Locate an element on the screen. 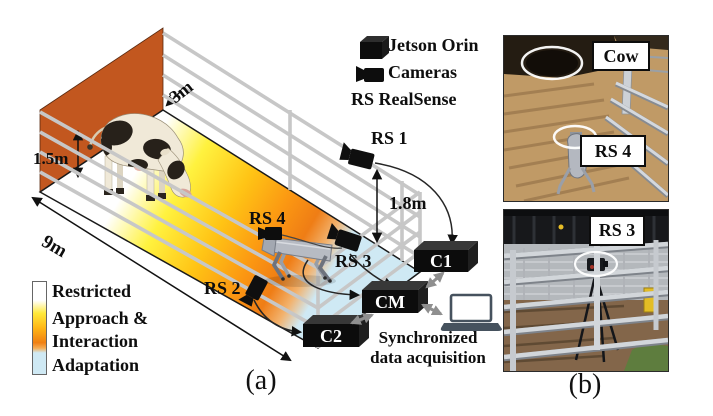 The image size is (713, 416). grass-patch is located at coordinates (646, 357).